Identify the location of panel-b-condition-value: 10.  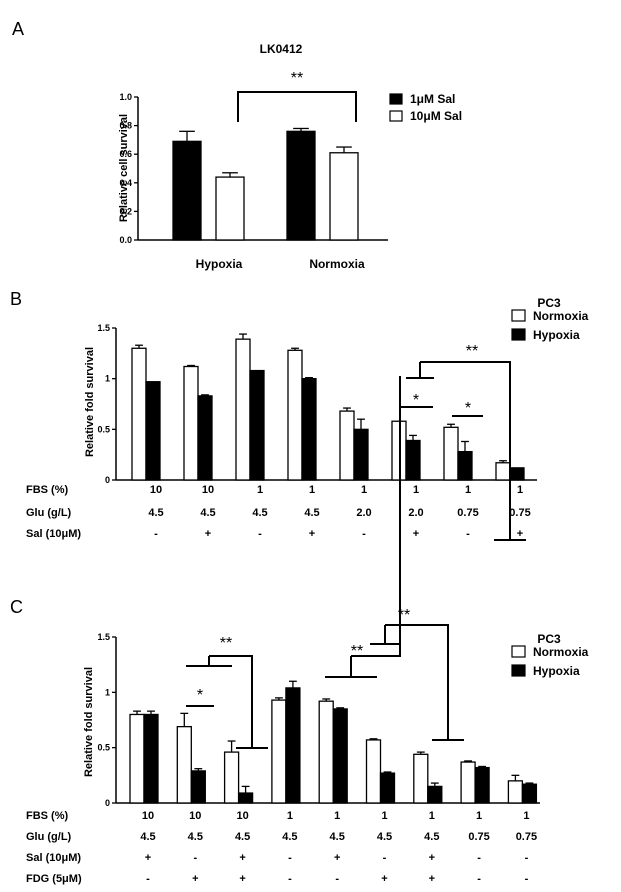
(156, 490).